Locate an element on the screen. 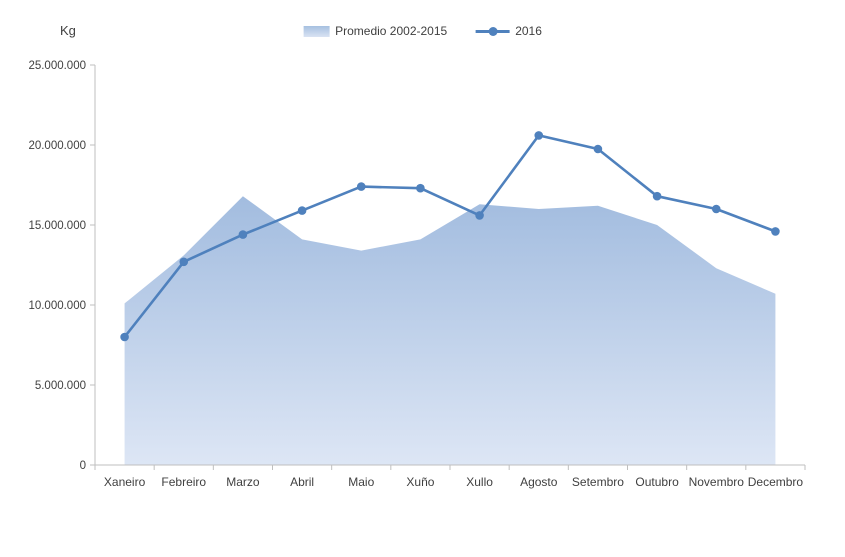 The height and width of the screenshot is (557, 845). area-swatch-icon is located at coordinates (316, 31).